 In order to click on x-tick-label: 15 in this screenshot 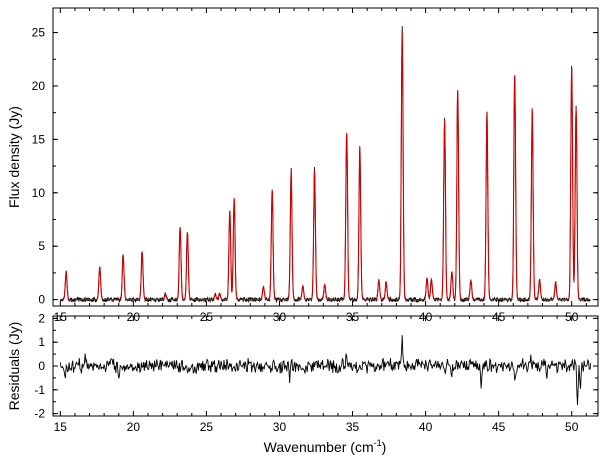, I will do `click(61, 427)`.